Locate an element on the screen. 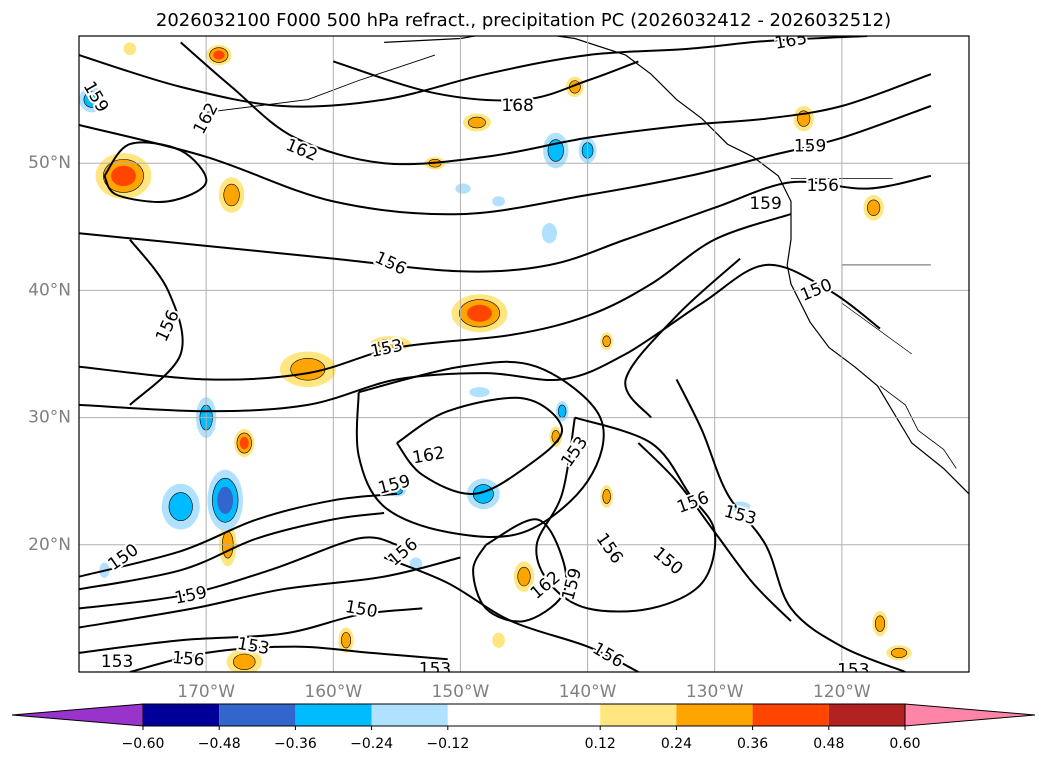  lon-tick-label: 160°W is located at coordinates (333, 692).